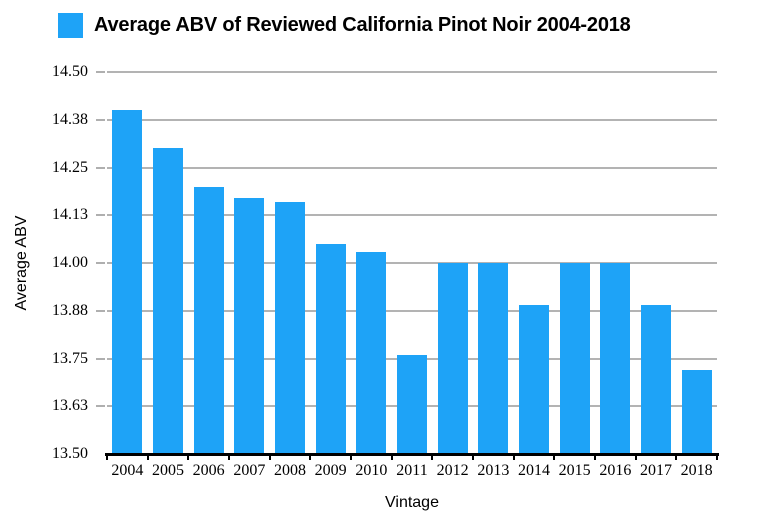  What do you see at coordinates (656, 379) in the screenshot?
I see `bar-2017` at bounding box center [656, 379].